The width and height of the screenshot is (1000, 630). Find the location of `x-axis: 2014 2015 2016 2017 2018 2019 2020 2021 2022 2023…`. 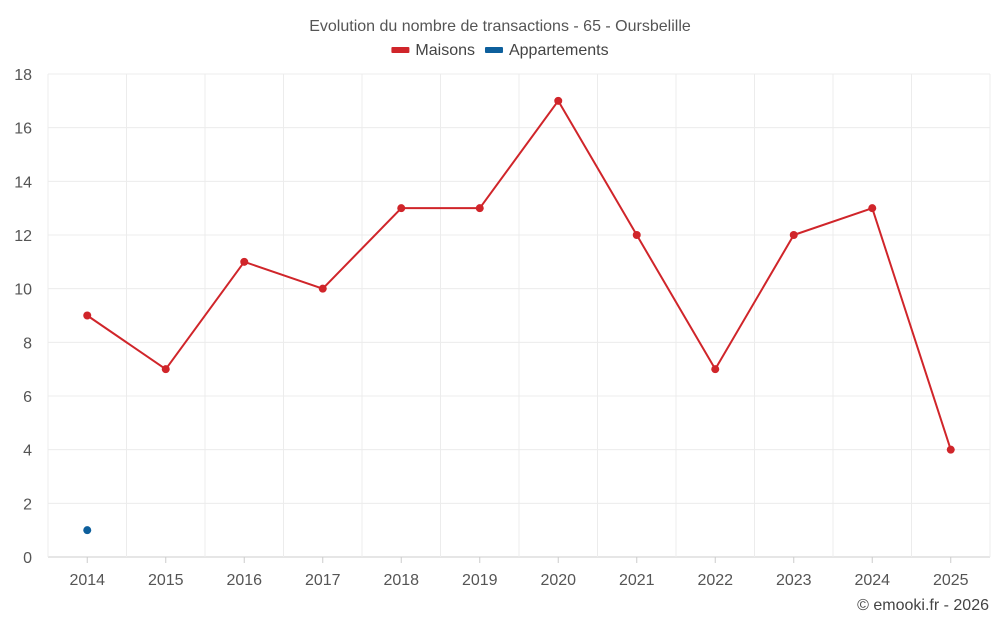

x-axis: 2014 2015 2016 2017 2018 2019 2020 2021 2022 2023… is located at coordinates (519, 573).